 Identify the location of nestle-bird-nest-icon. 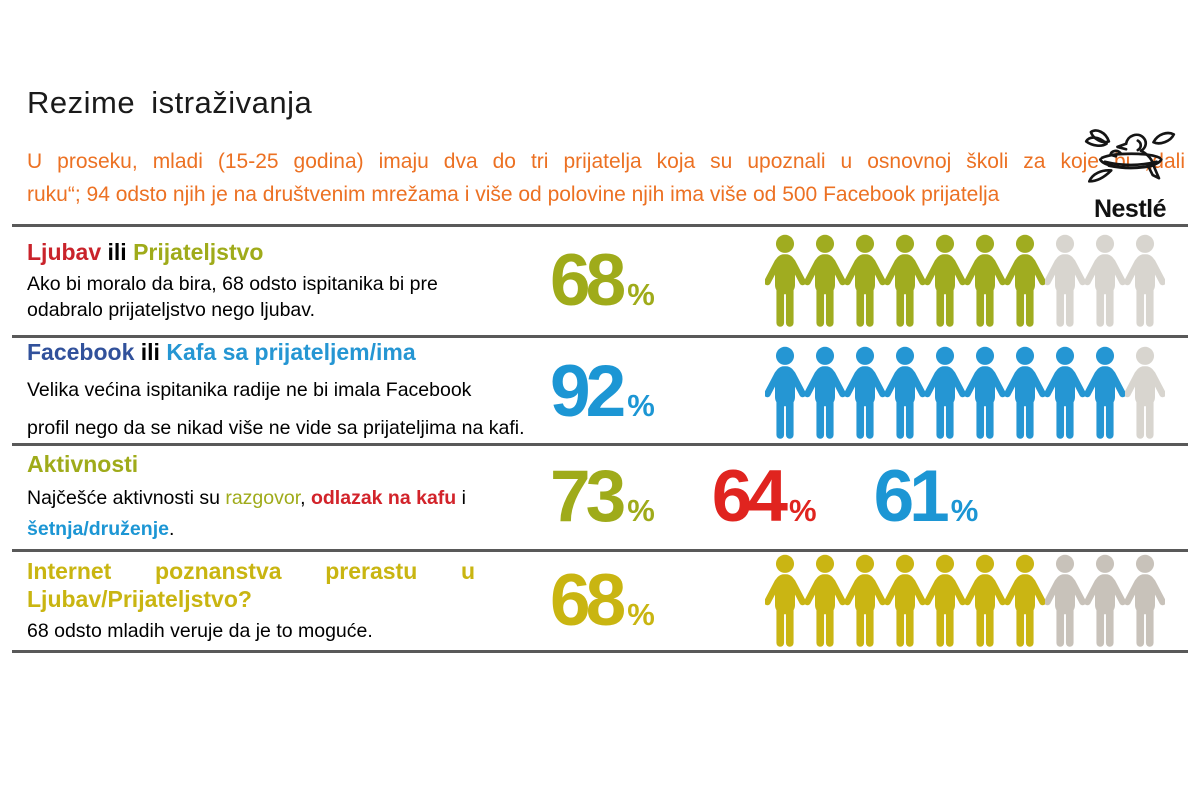
(1130, 156).